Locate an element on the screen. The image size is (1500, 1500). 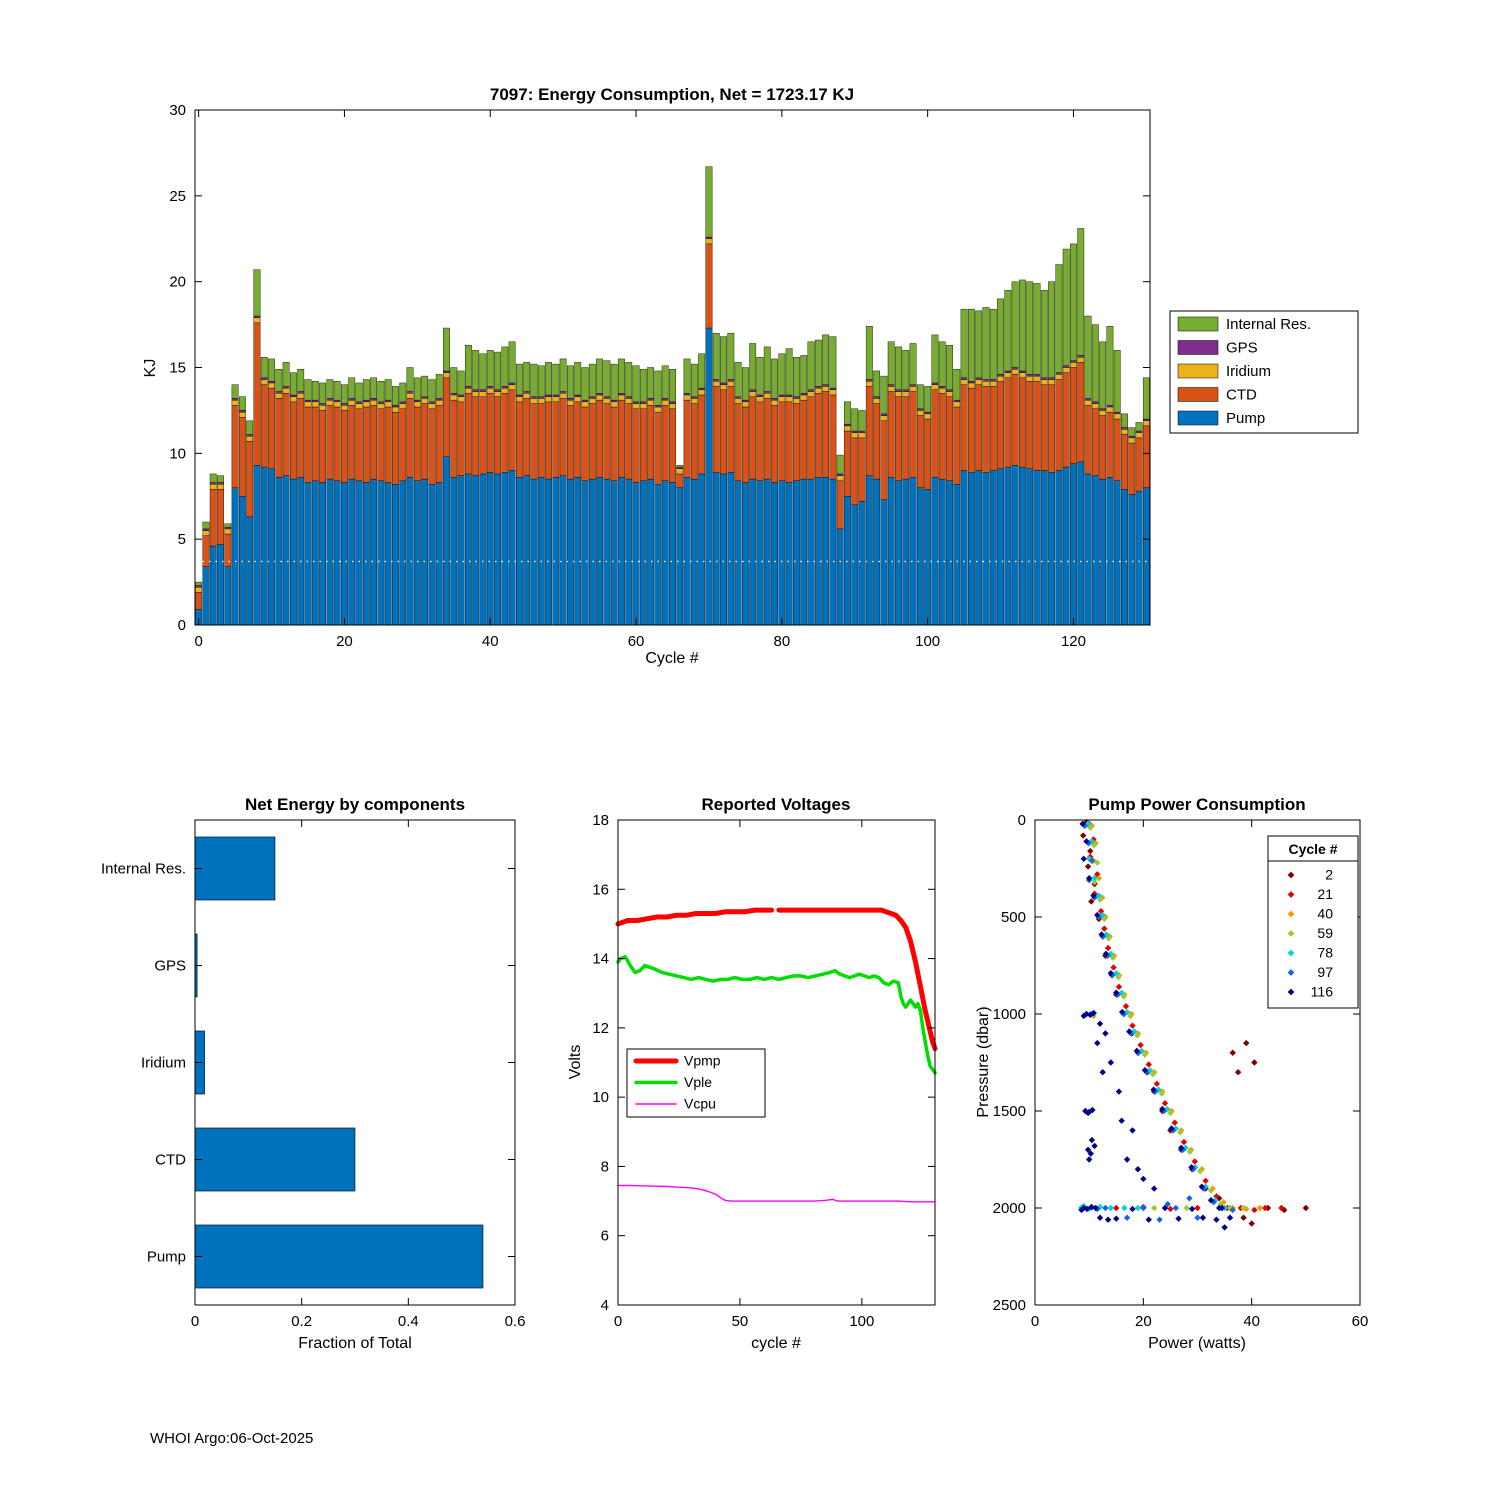
svg-text: 30 is located at coordinates (177, 110).